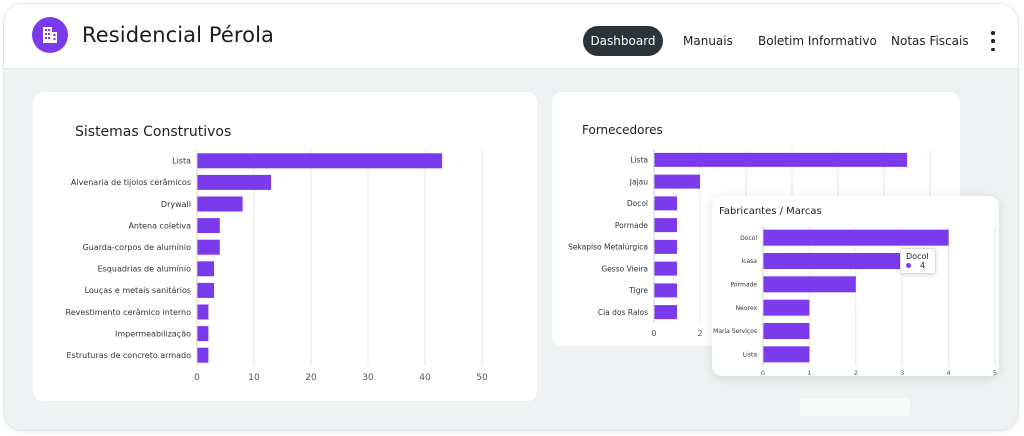 The image size is (1024, 436). Describe the element at coordinates (809, 372) in the screenshot. I see `tick-label: 1` at that location.